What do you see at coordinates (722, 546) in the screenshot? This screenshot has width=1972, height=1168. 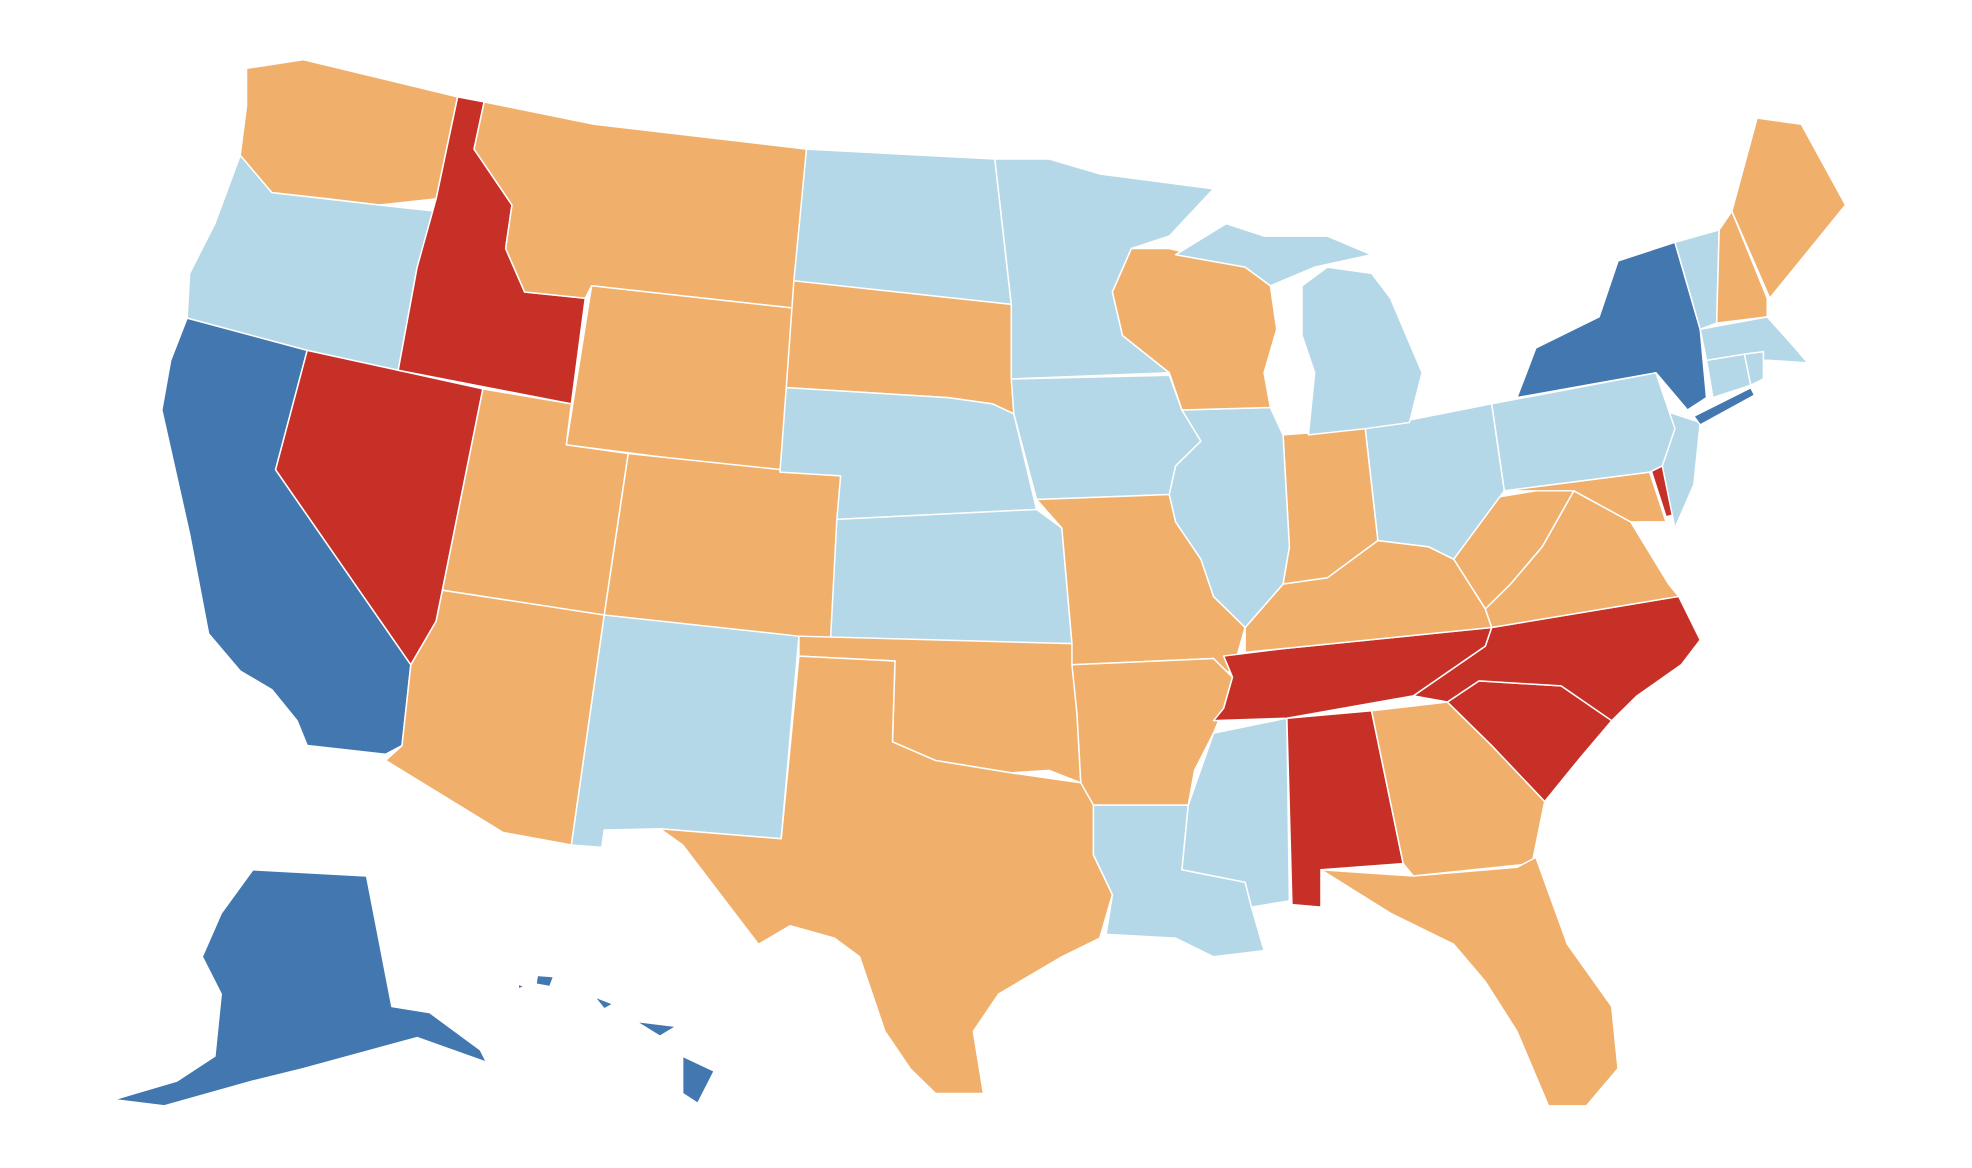 I see `state-co` at bounding box center [722, 546].